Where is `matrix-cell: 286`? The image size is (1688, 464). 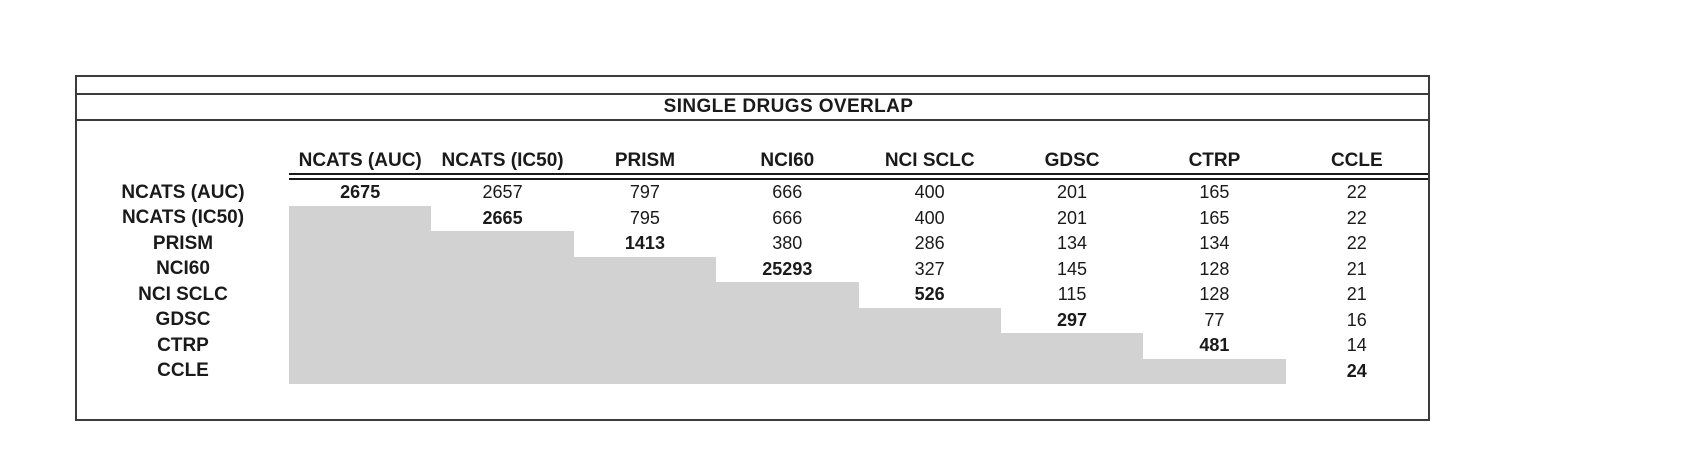
matrix-cell: 286 is located at coordinates (929, 243).